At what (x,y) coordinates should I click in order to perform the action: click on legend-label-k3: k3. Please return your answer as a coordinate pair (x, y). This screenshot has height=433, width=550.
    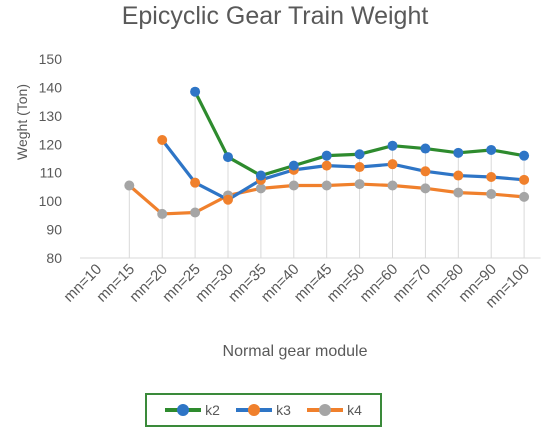
    Looking at the image, I should click on (283, 410).